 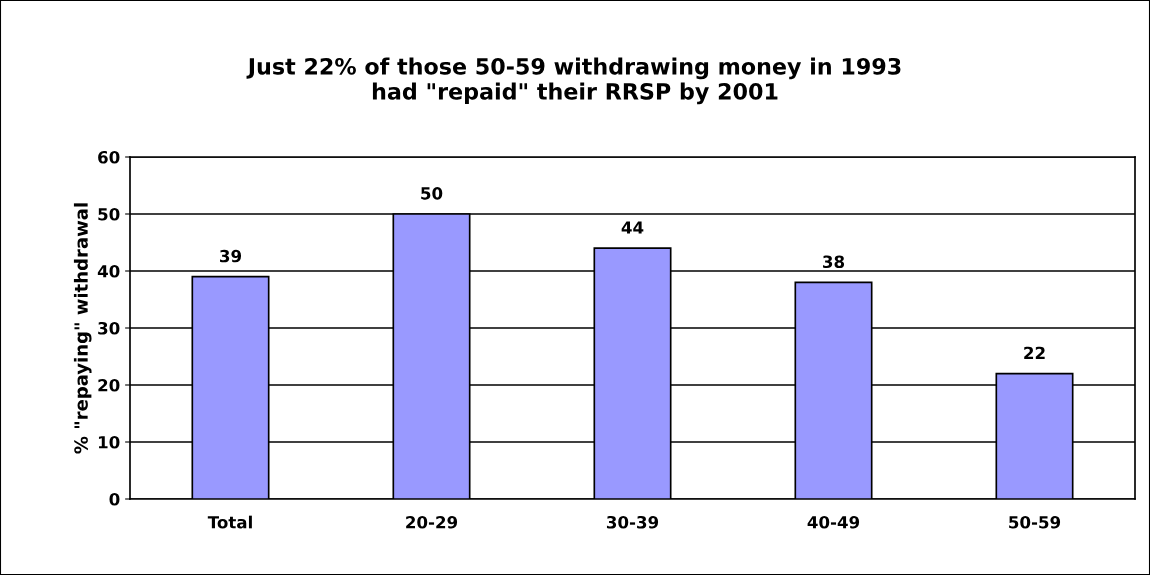 I want to click on x-tick-label: 30-39, so click(x=632, y=522).